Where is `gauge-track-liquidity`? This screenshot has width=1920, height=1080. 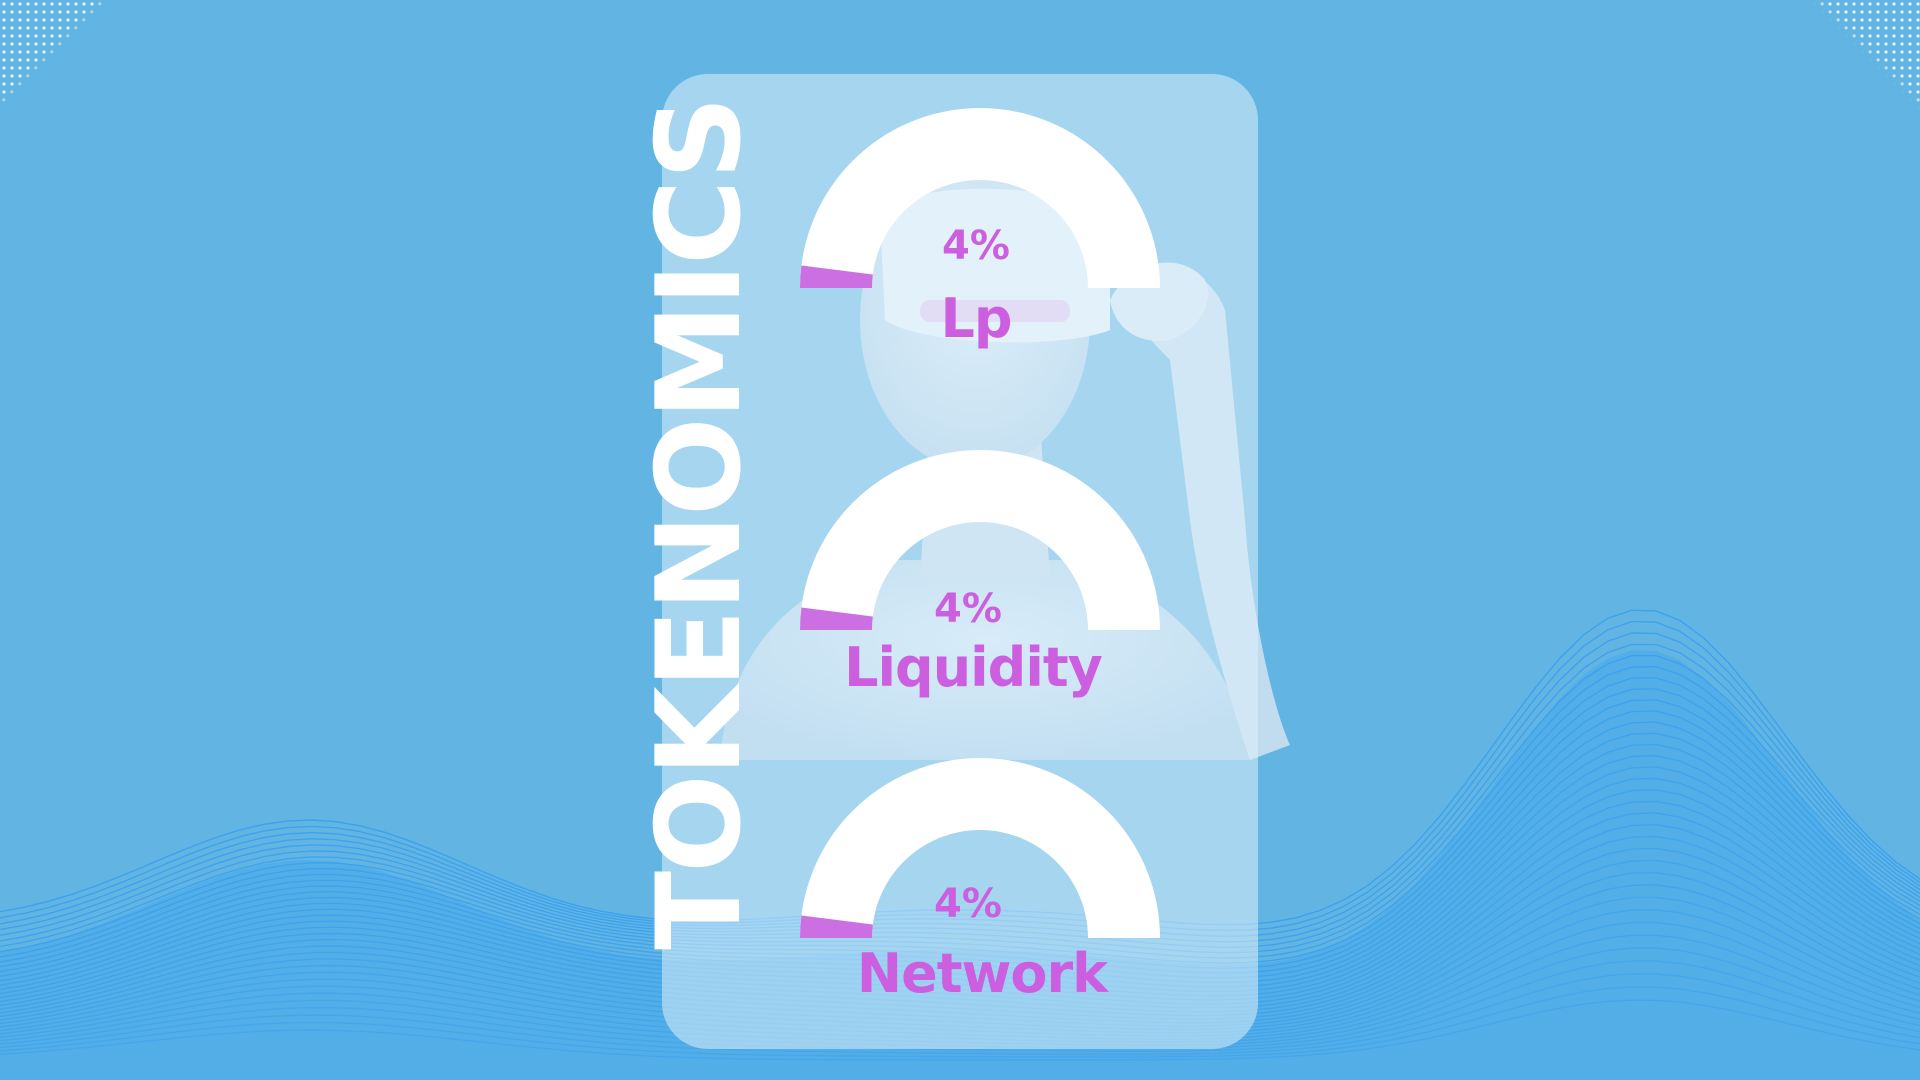
gauge-track-liquidity is located at coordinates (980, 540).